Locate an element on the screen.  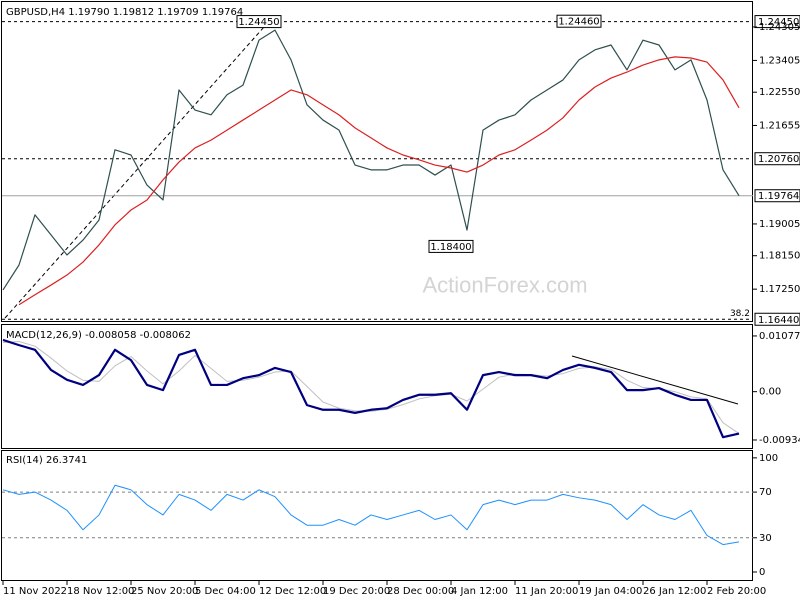
y-tick-label: 100 is located at coordinates (768, 458).